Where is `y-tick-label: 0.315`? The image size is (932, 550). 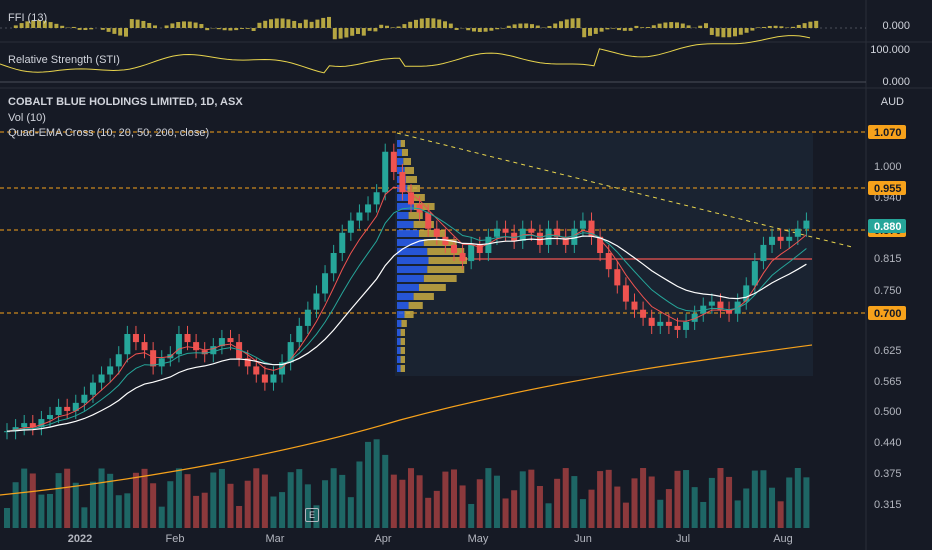
y-tick-label: 0.315 is located at coordinates (888, 505).